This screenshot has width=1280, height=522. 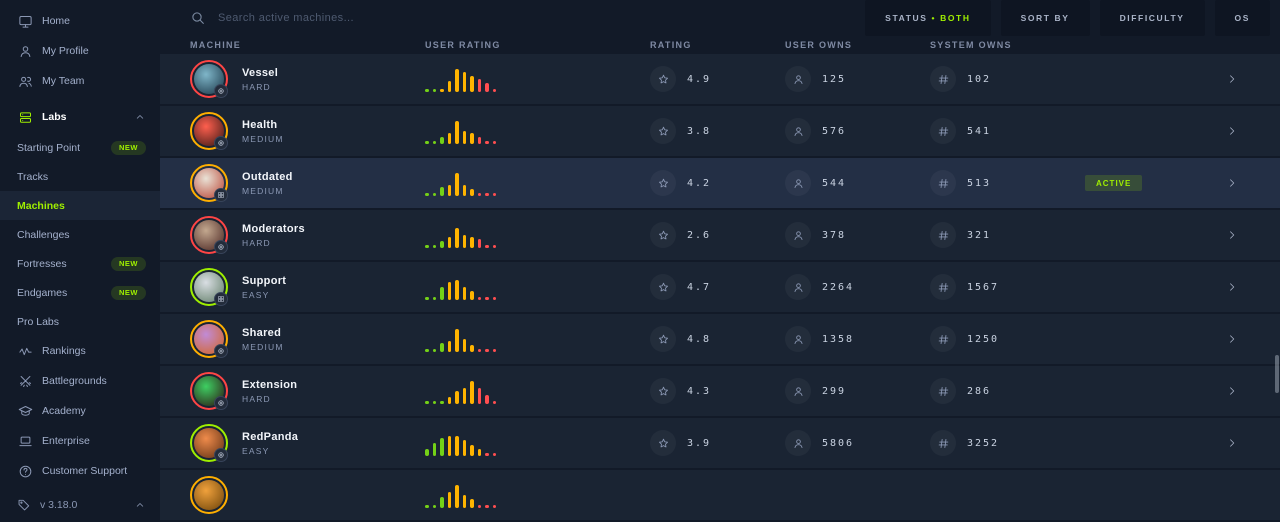 I want to click on sidebar-item-battlegrounds: Battlegrounds, so click(x=80, y=381).